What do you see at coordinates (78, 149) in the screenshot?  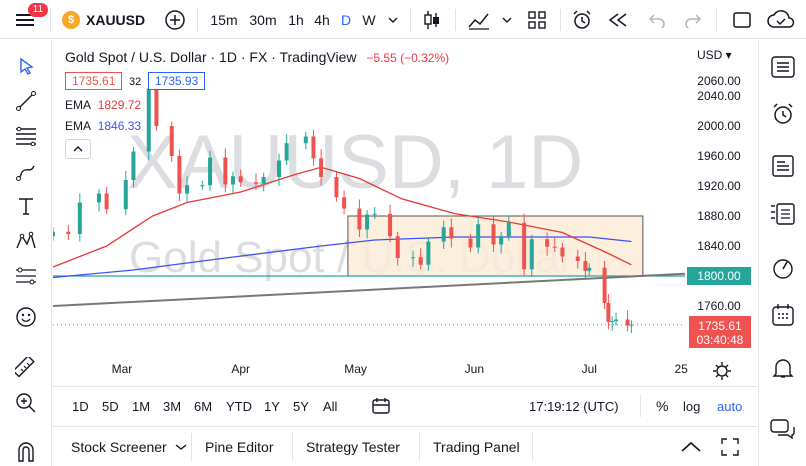 I see `collapse-legend-button` at bounding box center [78, 149].